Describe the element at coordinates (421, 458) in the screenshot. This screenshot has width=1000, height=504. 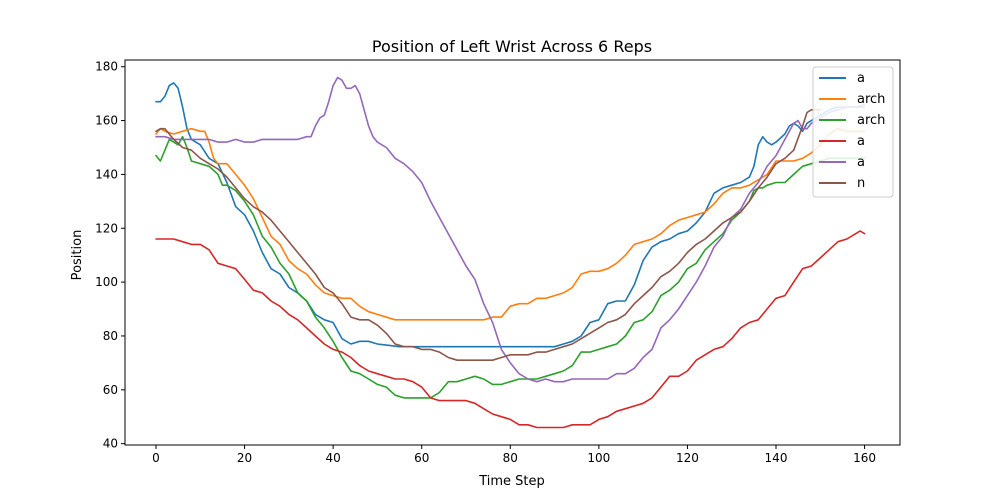
I see `x-tick-label: 60` at that location.